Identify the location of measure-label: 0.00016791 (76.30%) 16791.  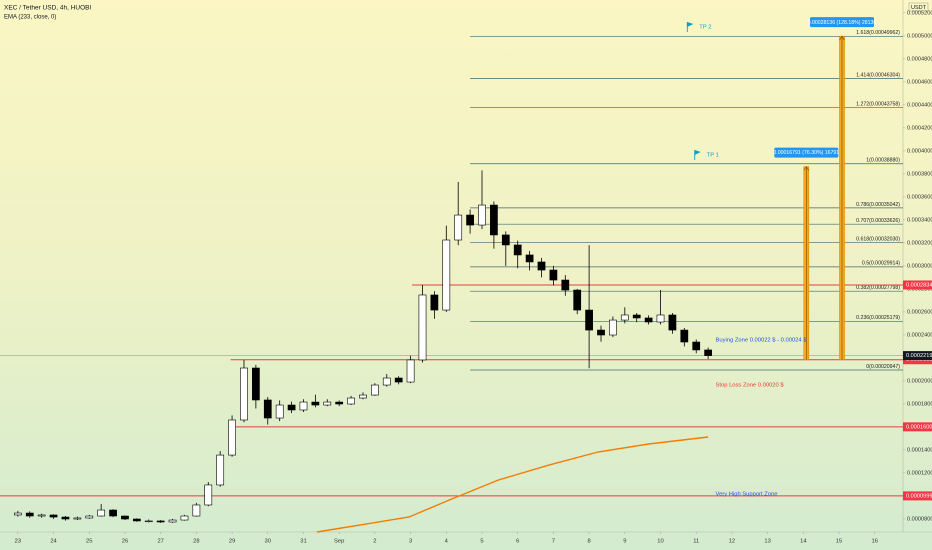
(806, 153).